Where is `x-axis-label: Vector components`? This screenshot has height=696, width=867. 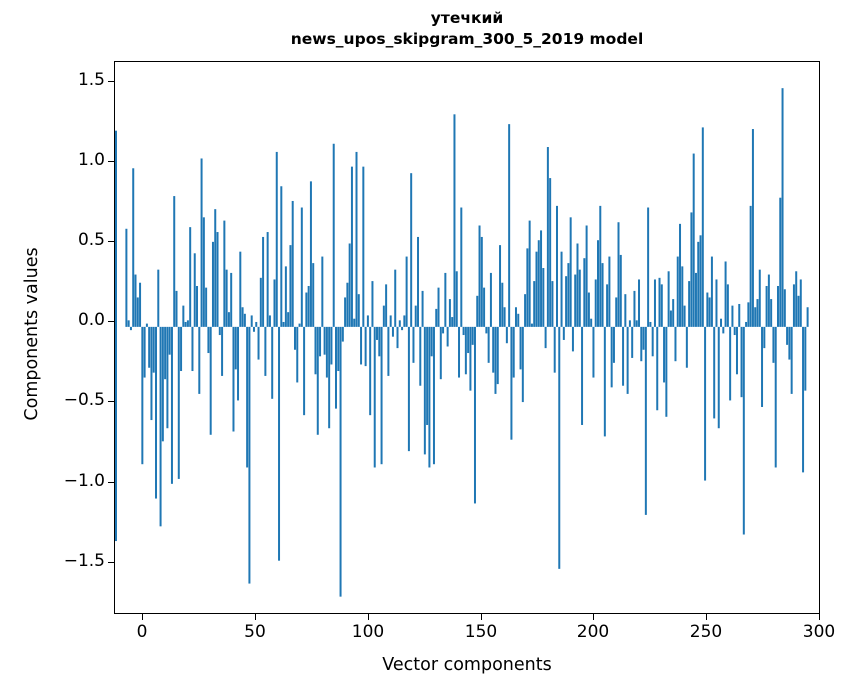 x-axis-label: Vector components is located at coordinates (467, 665).